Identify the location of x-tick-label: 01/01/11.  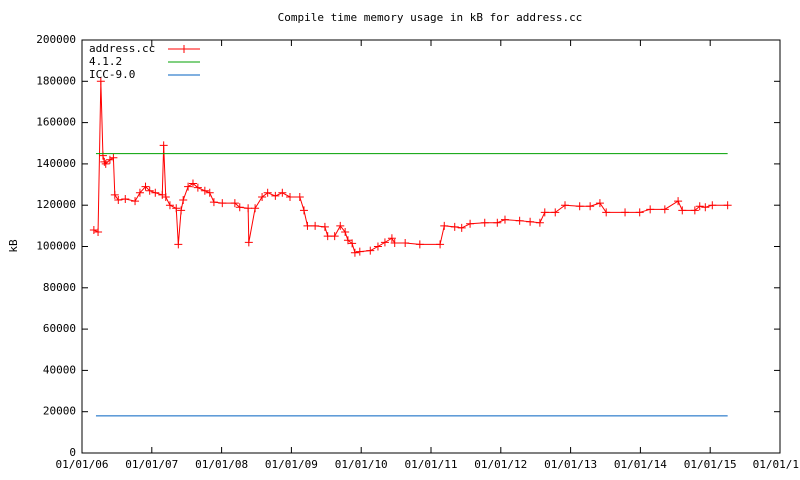
(431, 464).